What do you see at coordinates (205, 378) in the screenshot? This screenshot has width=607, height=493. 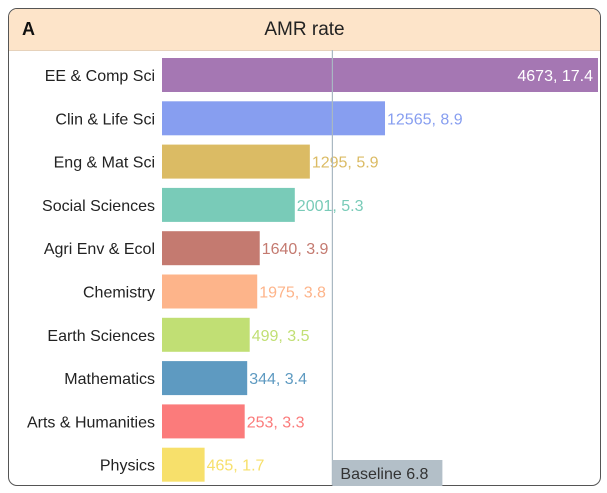 I see `bar-mathematics` at bounding box center [205, 378].